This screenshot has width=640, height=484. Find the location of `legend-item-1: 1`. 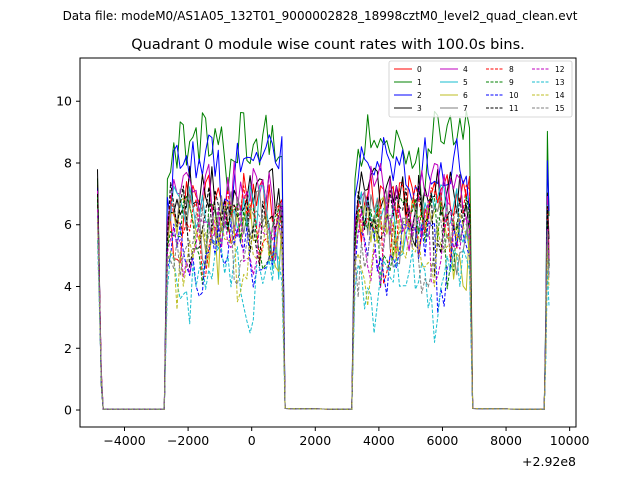

legend-item-1: 1 is located at coordinates (408, 82).